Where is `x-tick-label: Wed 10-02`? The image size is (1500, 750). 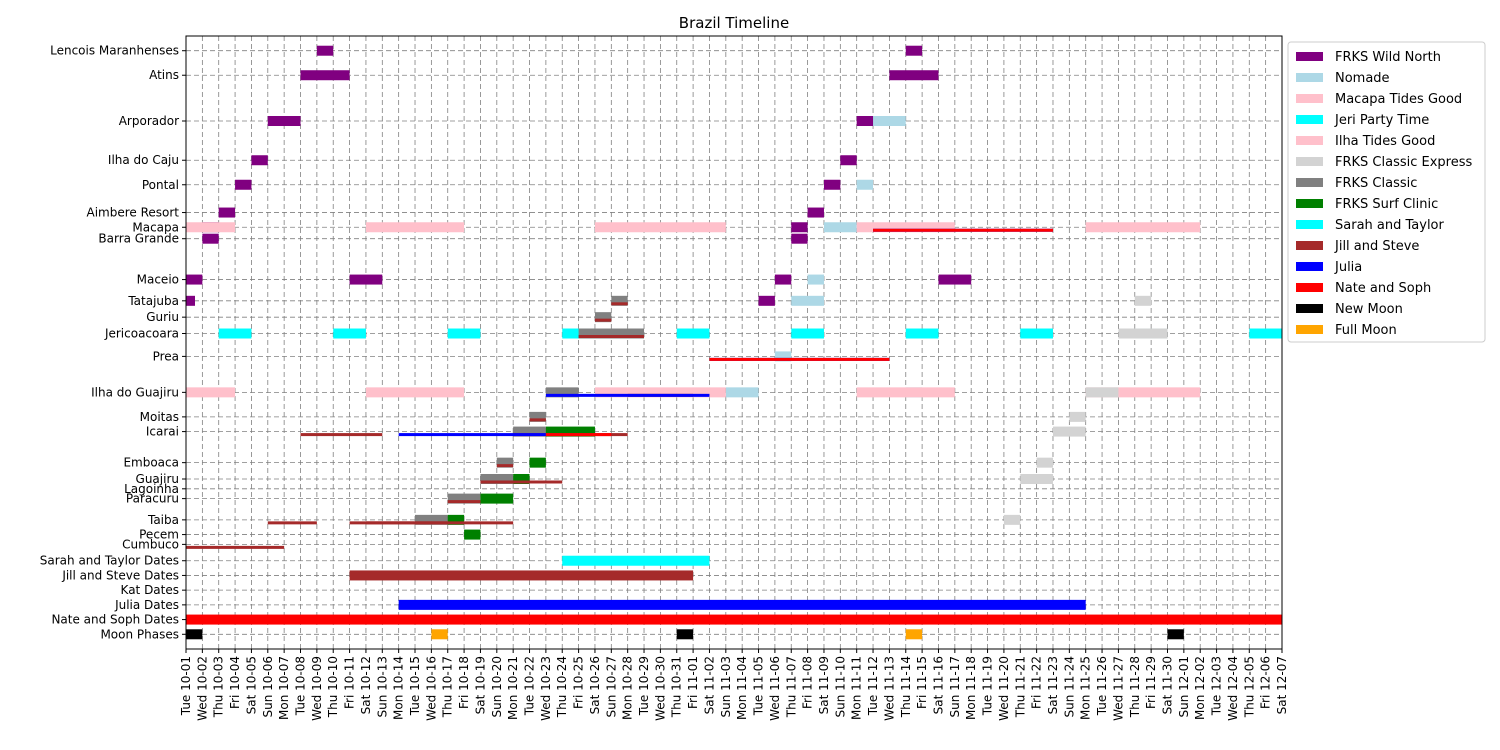
x-tick-label: Wed 10-02 is located at coordinates (202, 688).